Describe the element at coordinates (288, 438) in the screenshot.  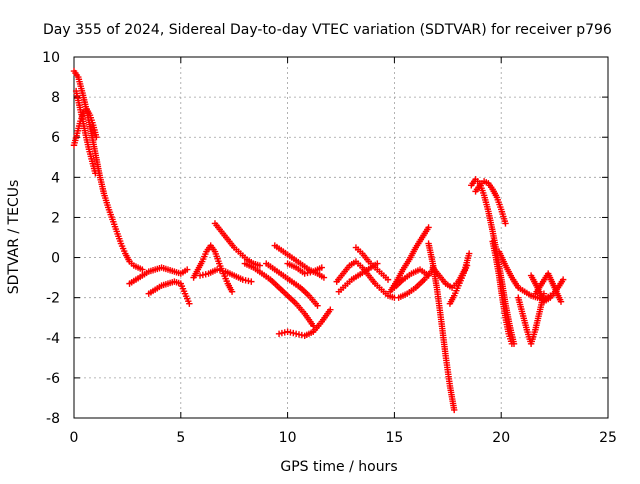
I see `x-tick-label: 10` at that location.